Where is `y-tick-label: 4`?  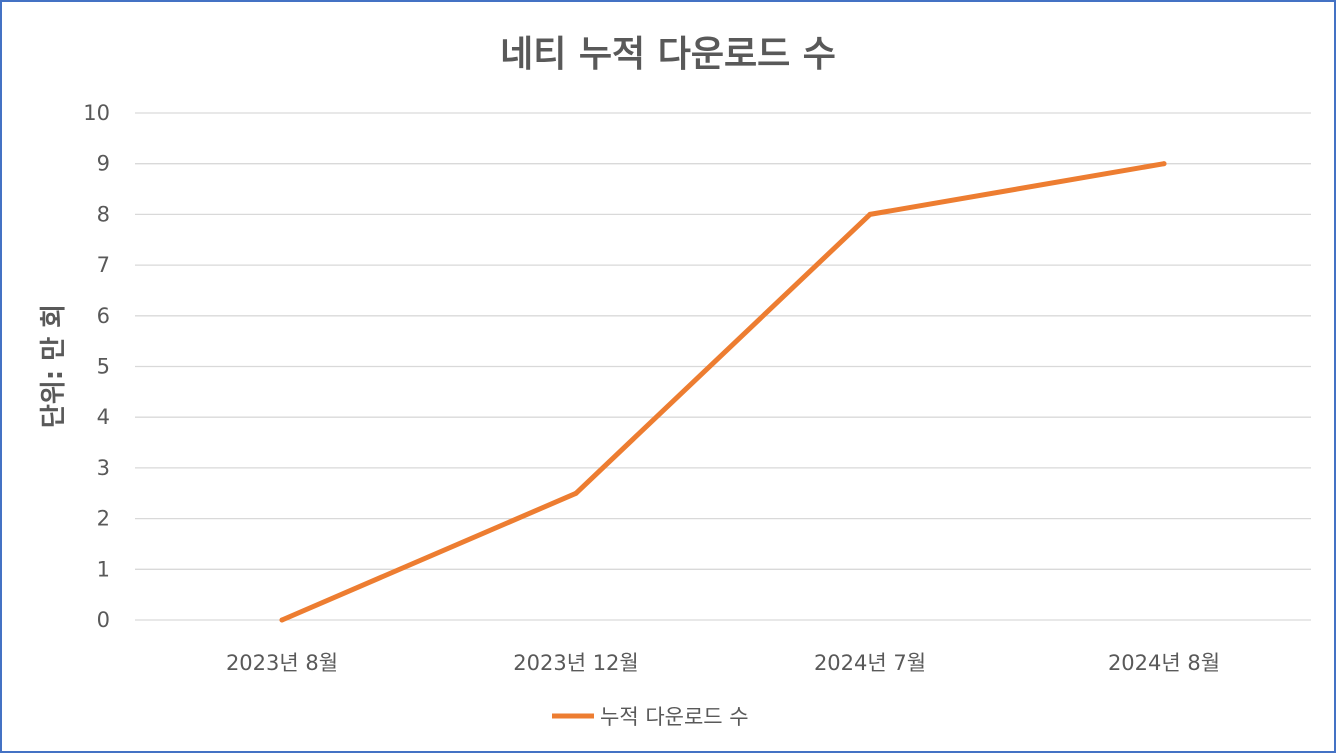
y-tick-label: 4 is located at coordinates (103, 417).